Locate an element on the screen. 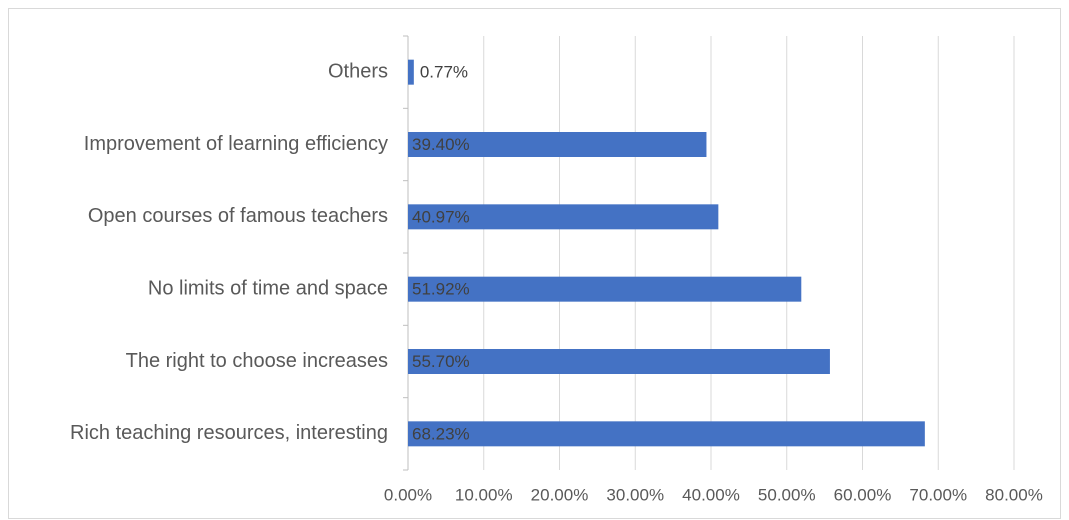 This screenshot has height=520, width=1069. y-tick-label: The right to choose increases is located at coordinates (257, 361).